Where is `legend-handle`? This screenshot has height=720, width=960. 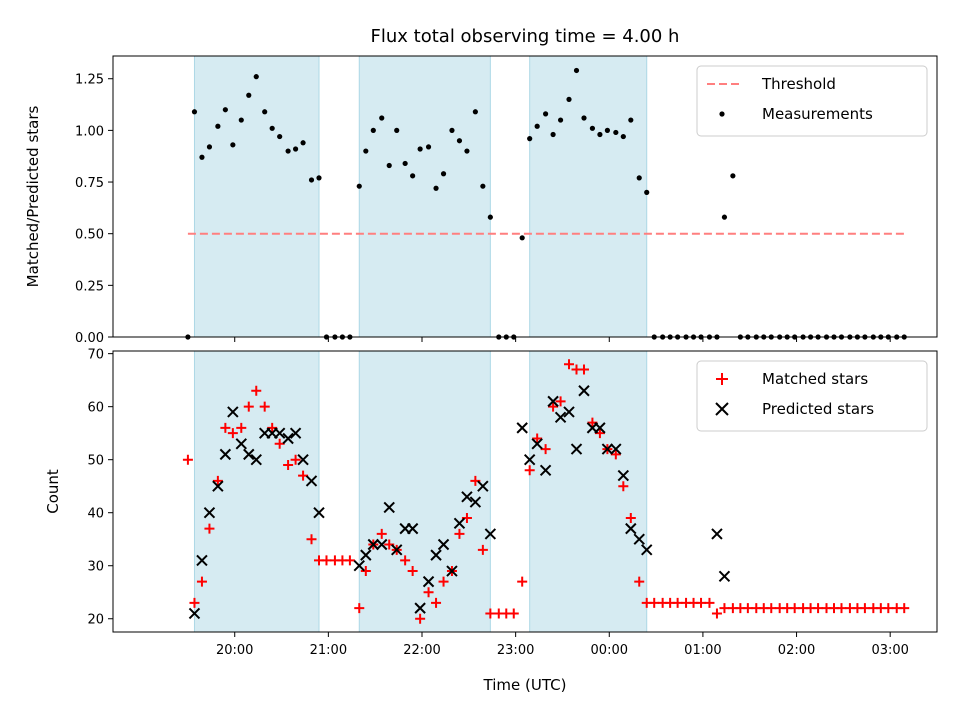 legend-handle is located at coordinates (722, 379).